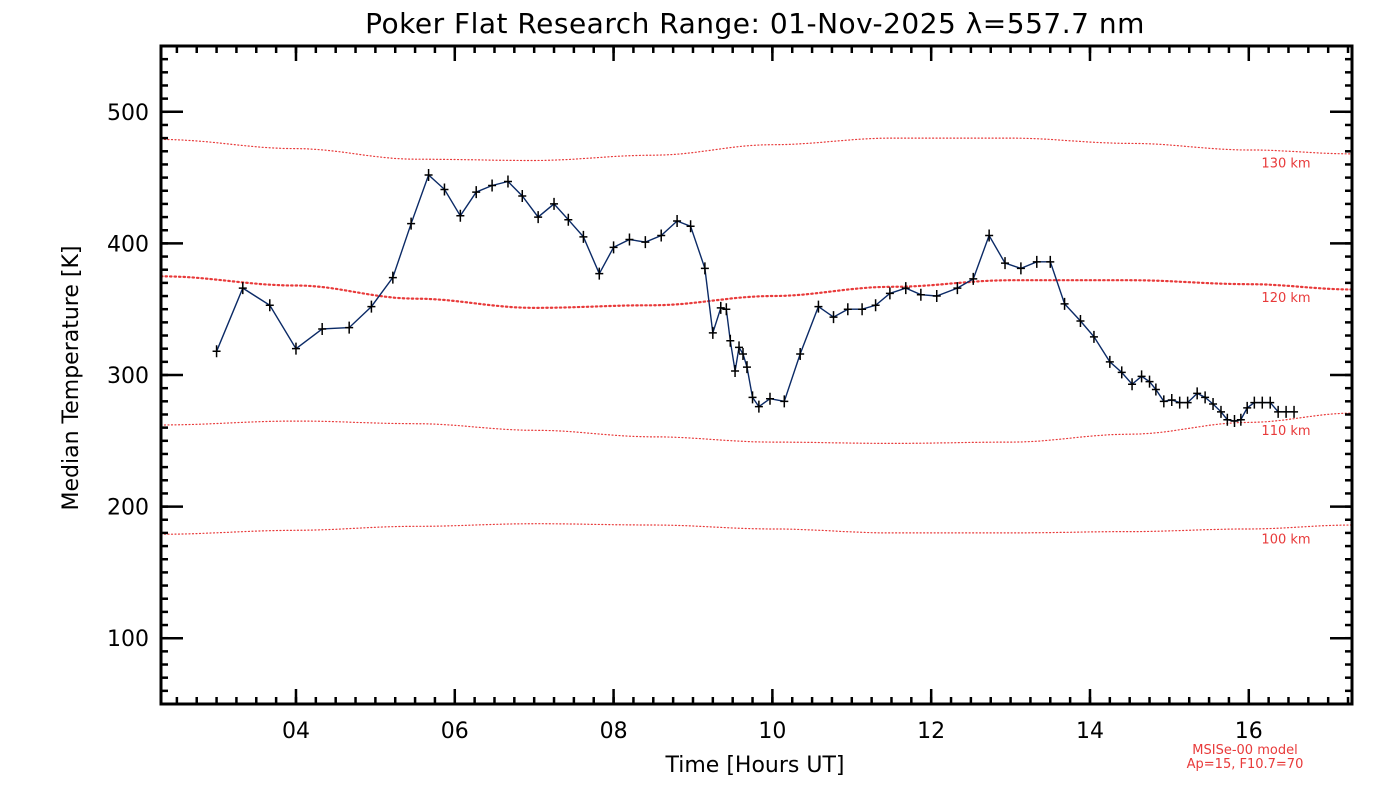  Describe the element at coordinates (931, 731) in the screenshot. I see `x-tick-label: 12` at that location.